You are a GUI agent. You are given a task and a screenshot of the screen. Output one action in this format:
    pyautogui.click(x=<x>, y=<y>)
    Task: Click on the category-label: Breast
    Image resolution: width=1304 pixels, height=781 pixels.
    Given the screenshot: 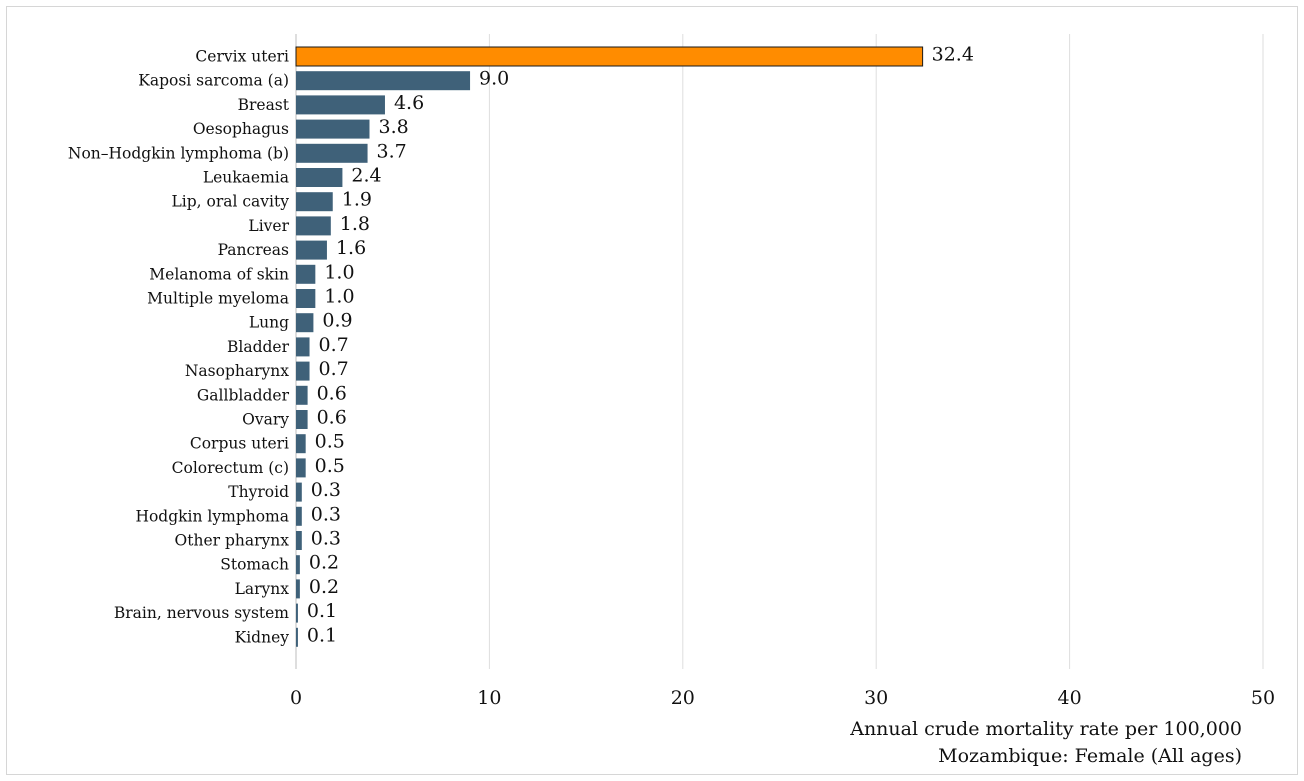 What is the action you would take?
    pyautogui.click(x=264, y=105)
    